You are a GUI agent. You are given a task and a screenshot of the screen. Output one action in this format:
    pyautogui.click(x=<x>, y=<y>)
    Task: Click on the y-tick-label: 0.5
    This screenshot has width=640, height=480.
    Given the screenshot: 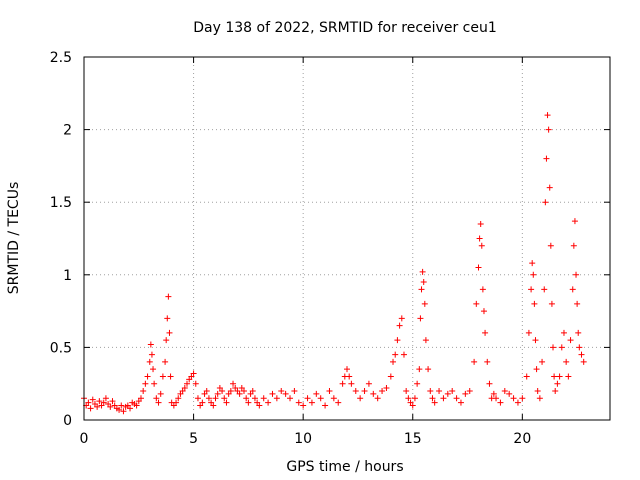 What is the action you would take?
    pyautogui.click(x=61, y=348)
    